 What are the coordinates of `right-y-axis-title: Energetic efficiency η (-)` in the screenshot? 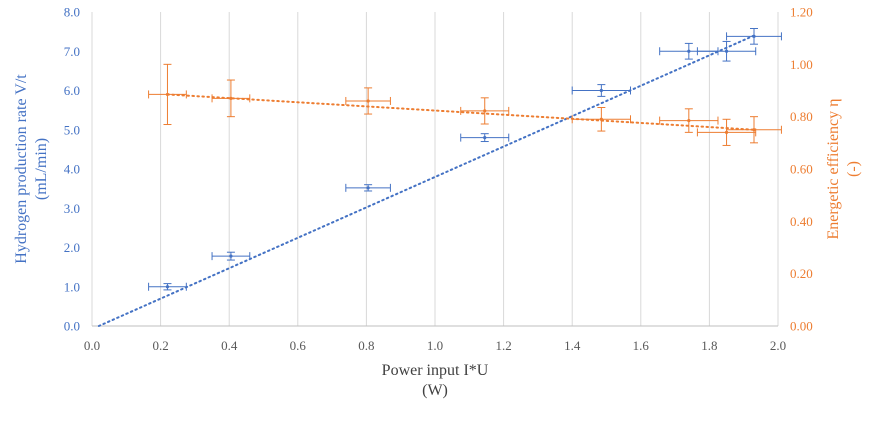 It's located at (843, 168).